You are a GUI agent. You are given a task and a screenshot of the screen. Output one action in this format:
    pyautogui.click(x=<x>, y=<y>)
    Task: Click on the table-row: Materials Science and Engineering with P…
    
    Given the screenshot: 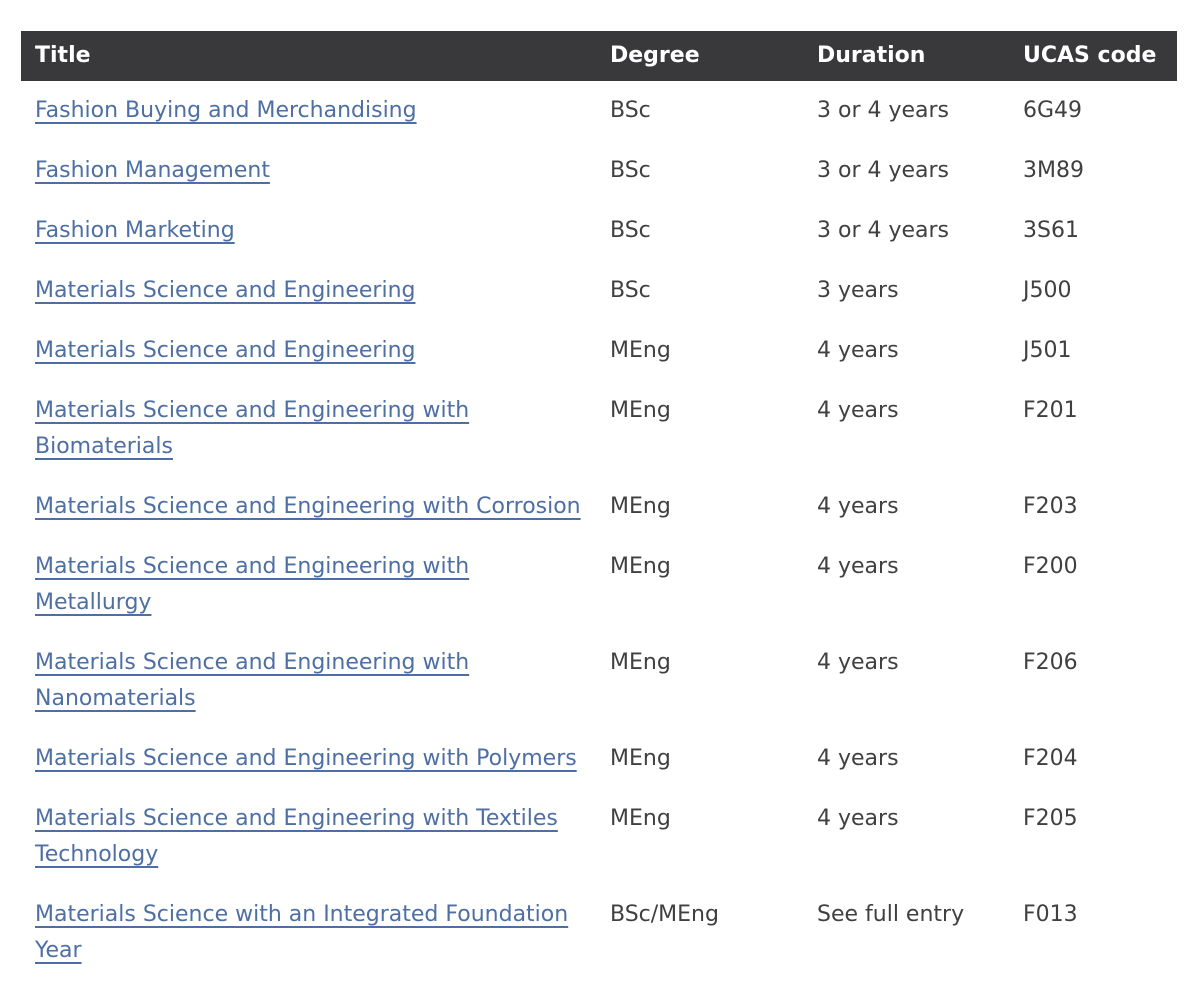 What is the action you would take?
    pyautogui.click(x=599, y=759)
    